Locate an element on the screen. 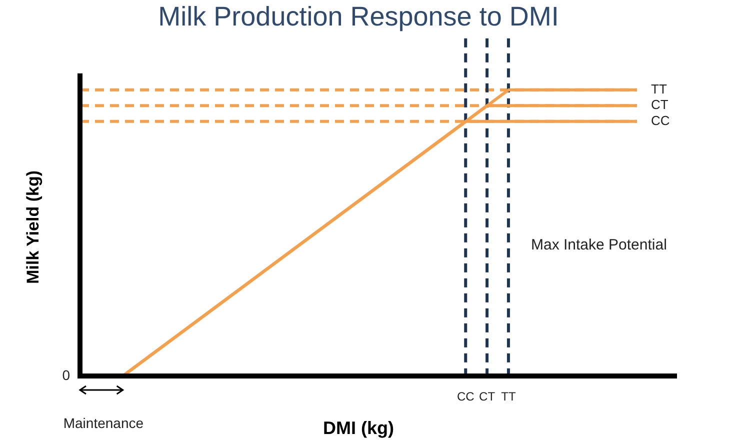  text: 0 is located at coordinates (66, 374).